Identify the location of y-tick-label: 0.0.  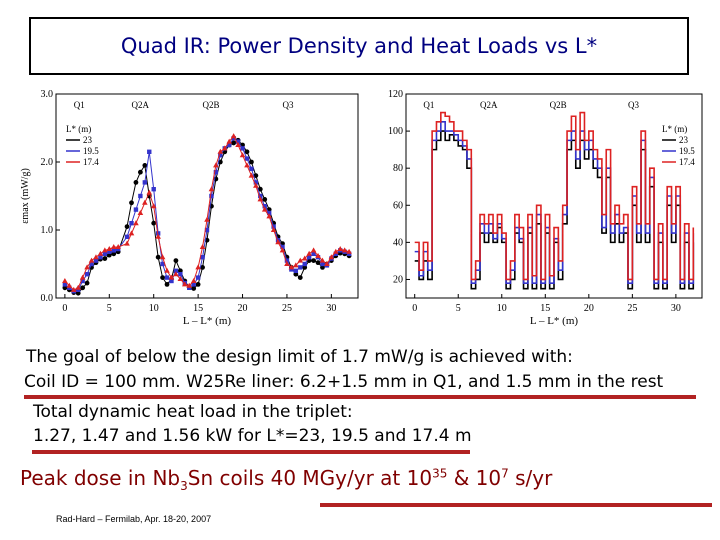
(47, 298).